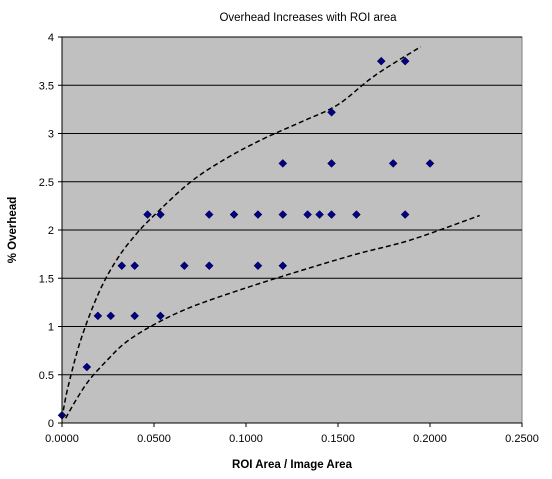 This screenshot has width=552, height=479. I want to click on y-tick-label: 0.5, so click(46, 376).